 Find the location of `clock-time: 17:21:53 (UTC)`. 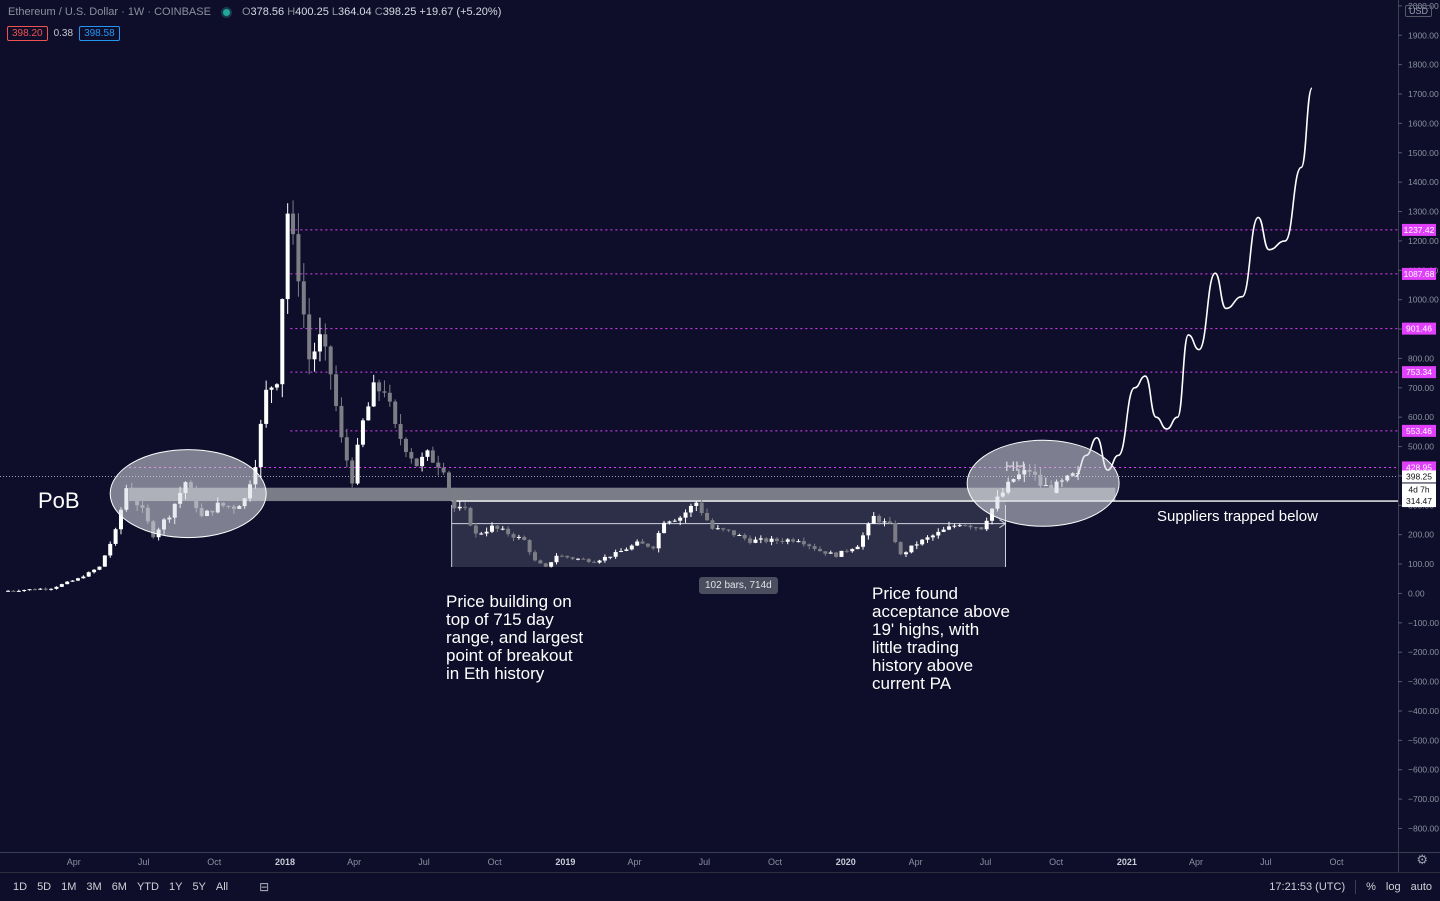

clock-time: 17:21:53 (UTC) is located at coordinates (1307, 887).